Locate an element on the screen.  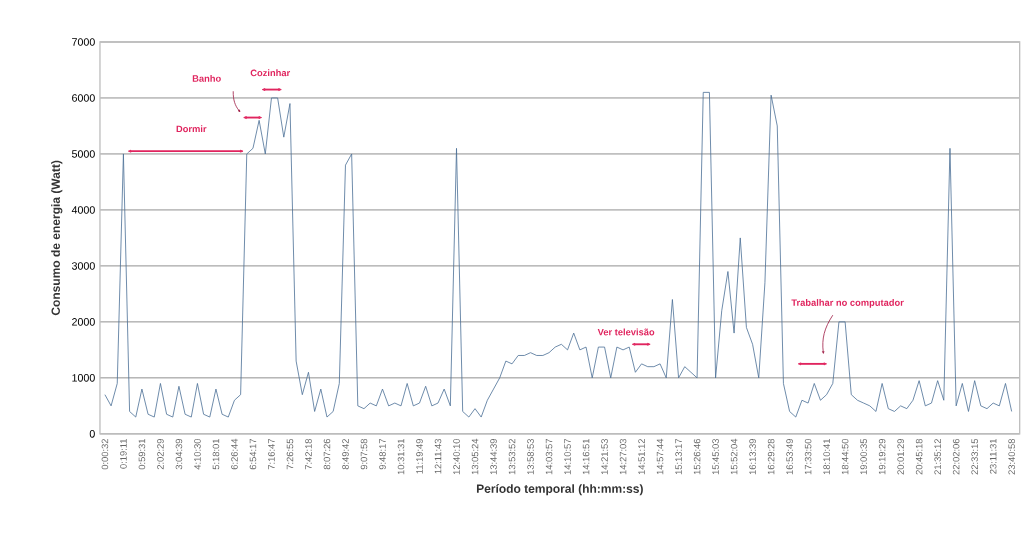
x-tick-label: 16:13:39 is located at coordinates (752, 457).